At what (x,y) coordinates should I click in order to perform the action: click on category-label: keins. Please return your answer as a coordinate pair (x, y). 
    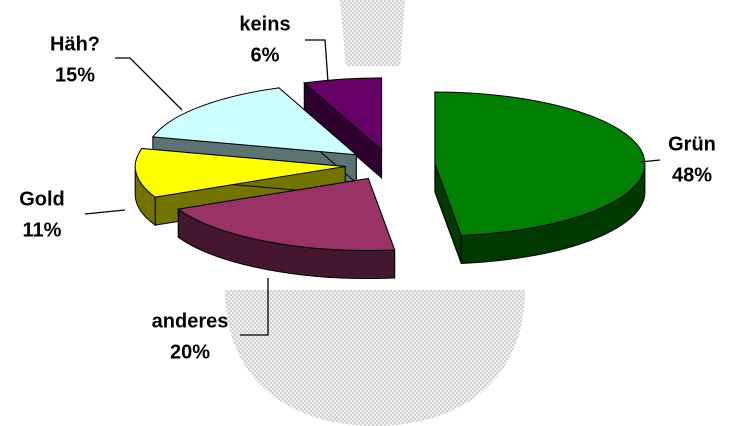
    Looking at the image, I should click on (264, 24).